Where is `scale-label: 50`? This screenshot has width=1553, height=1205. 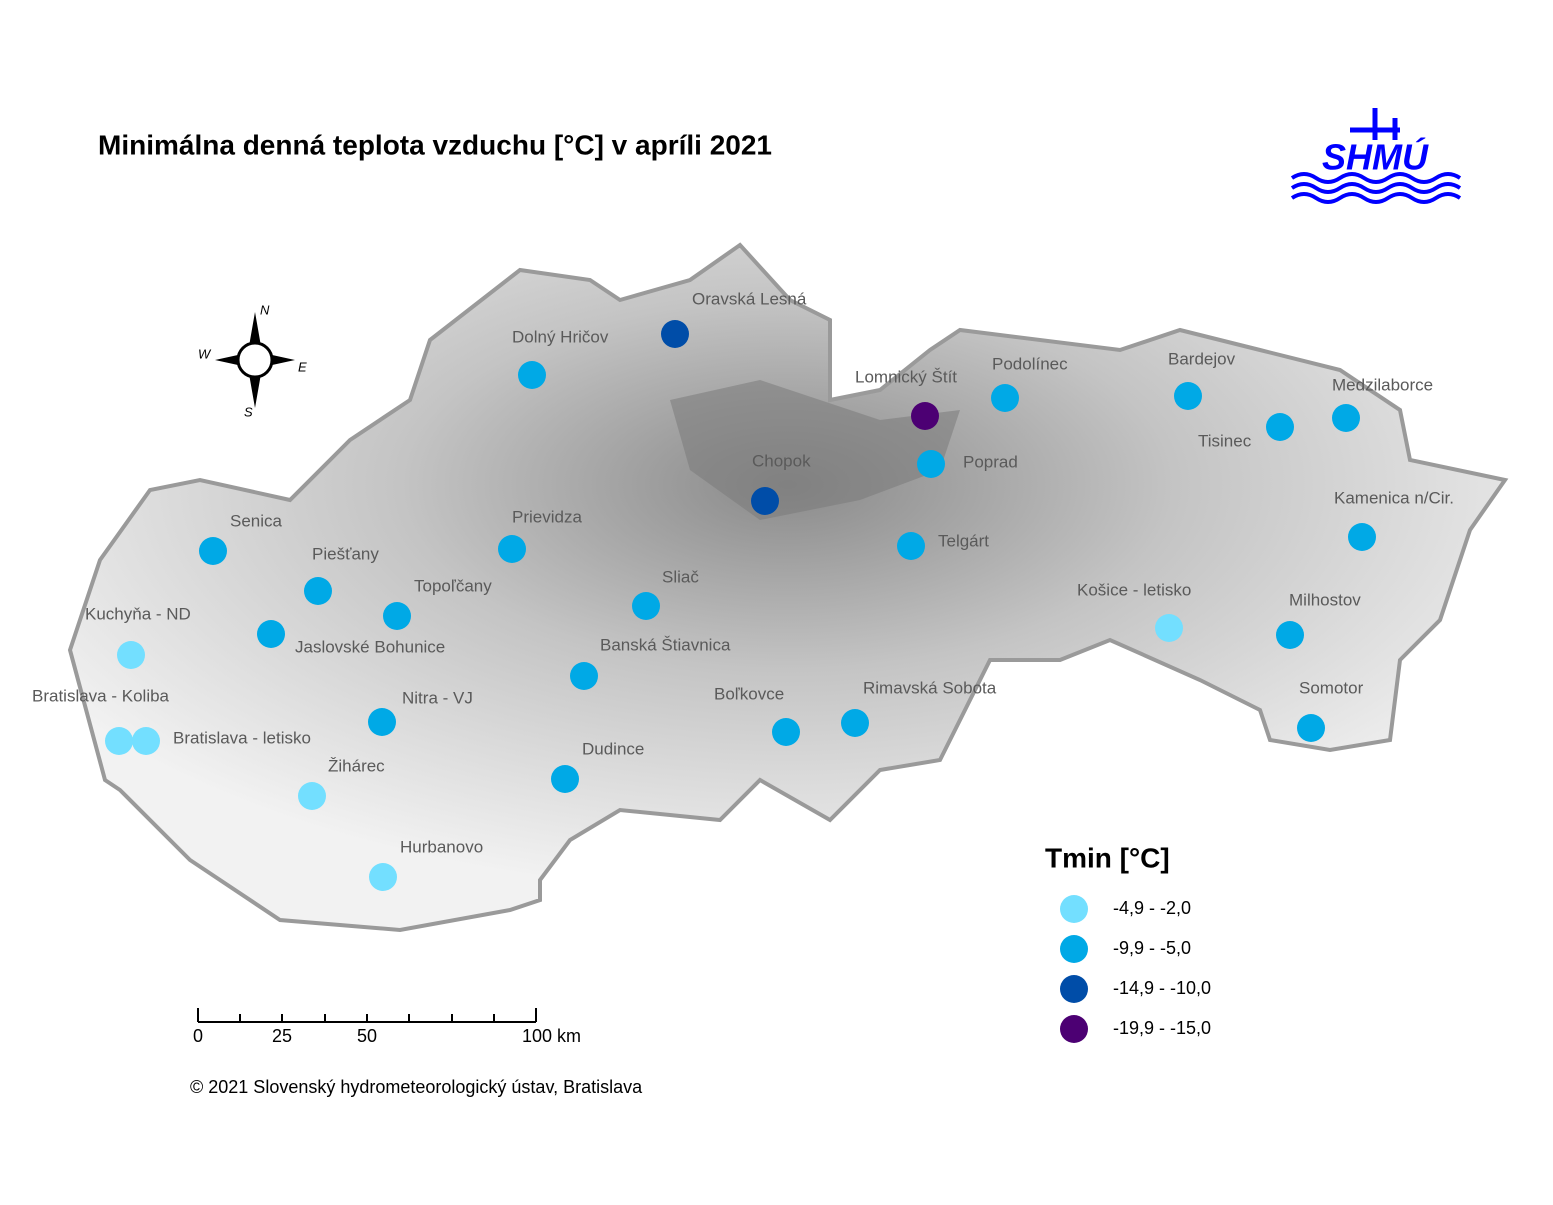
scale-label: 50 is located at coordinates (367, 1036).